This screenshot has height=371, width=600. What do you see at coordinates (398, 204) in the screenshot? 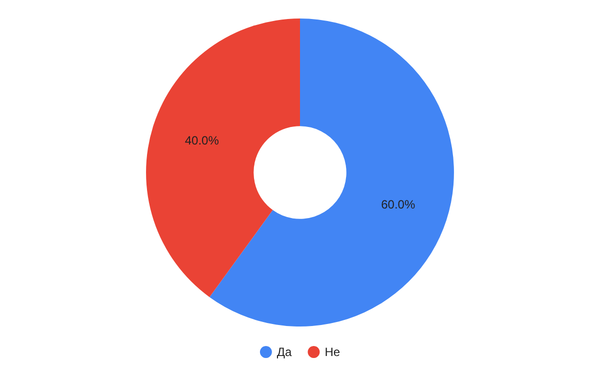
I see `data-label: 60.0%` at bounding box center [398, 204].